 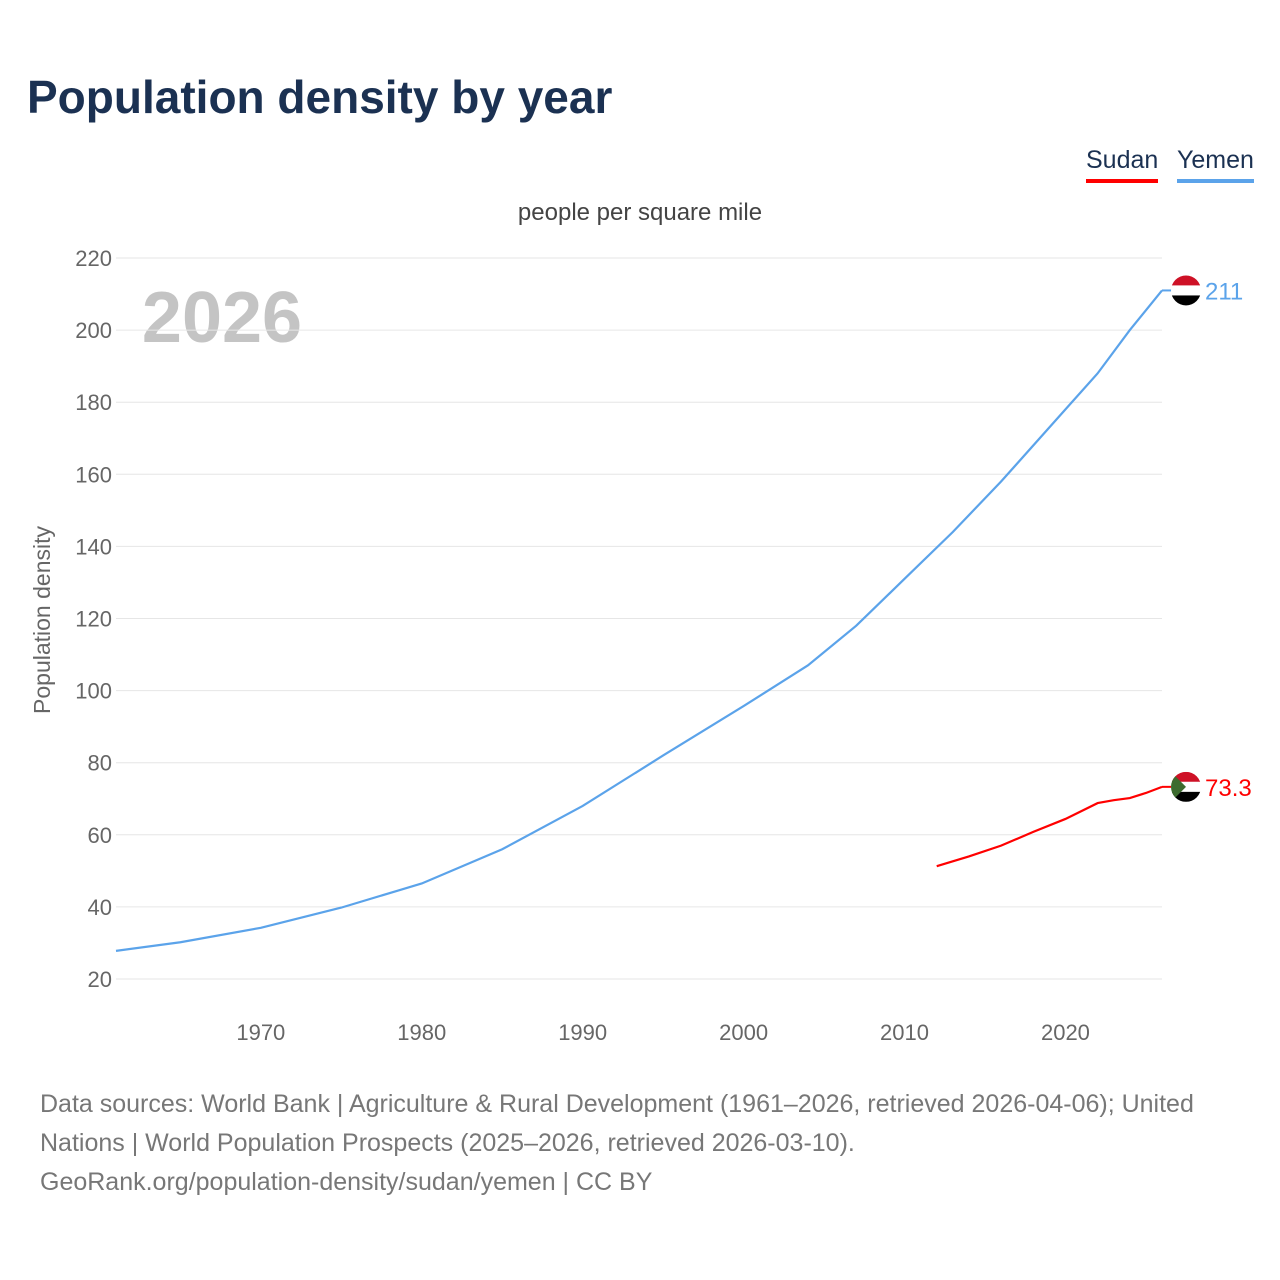 What do you see at coordinates (743, 1032) in the screenshot?
I see `x-tick-label: 2000` at bounding box center [743, 1032].